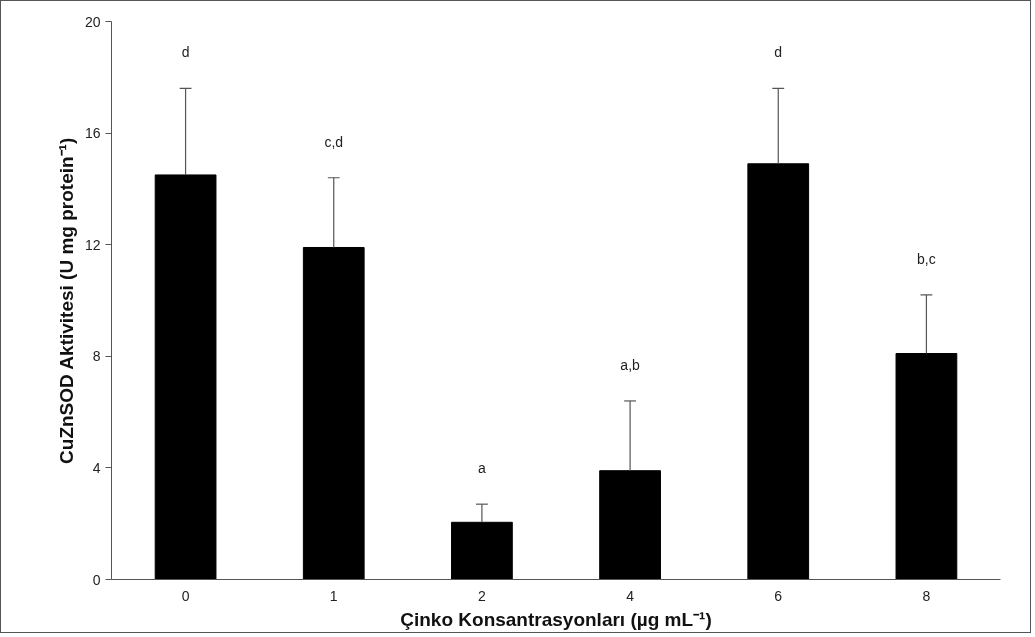  What do you see at coordinates (334, 141) in the screenshot?
I see `annotation: c,d` at bounding box center [334, 141].